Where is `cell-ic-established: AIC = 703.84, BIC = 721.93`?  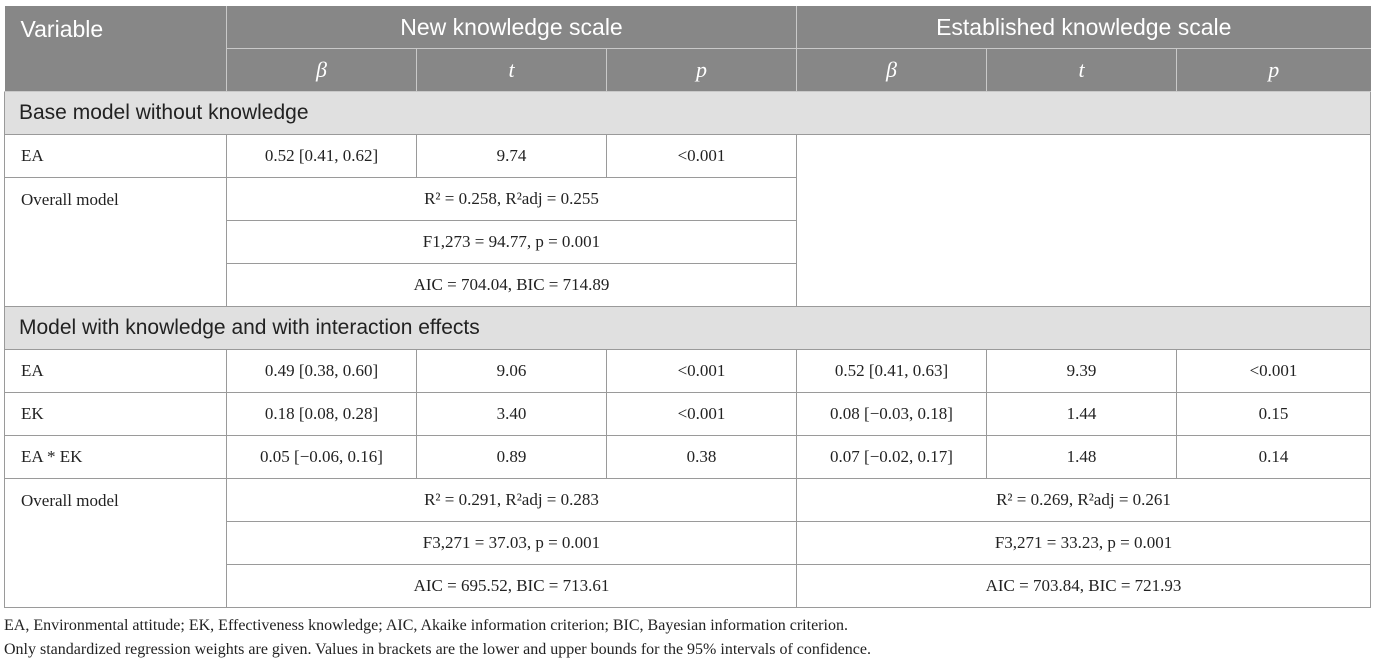 cell-ic-established: AIC = 703.84, BIC = 721.93 is located at coordinates (1083, 586).